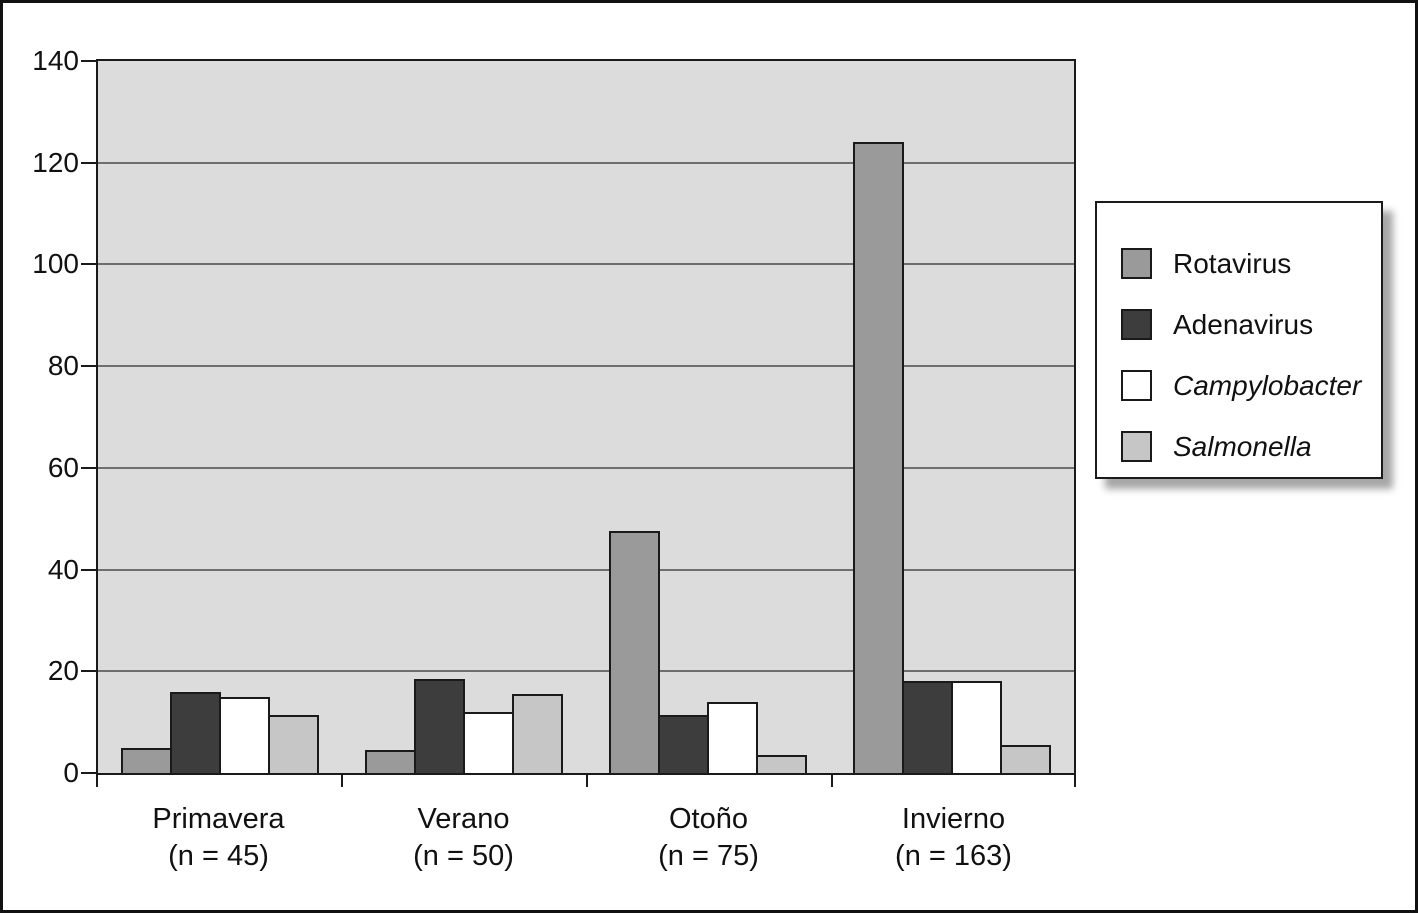  What do you see at coordinates (953, 856) in the screenshot?
I see `x-category-n: (n = 163)` at bounding box center [953, 856].